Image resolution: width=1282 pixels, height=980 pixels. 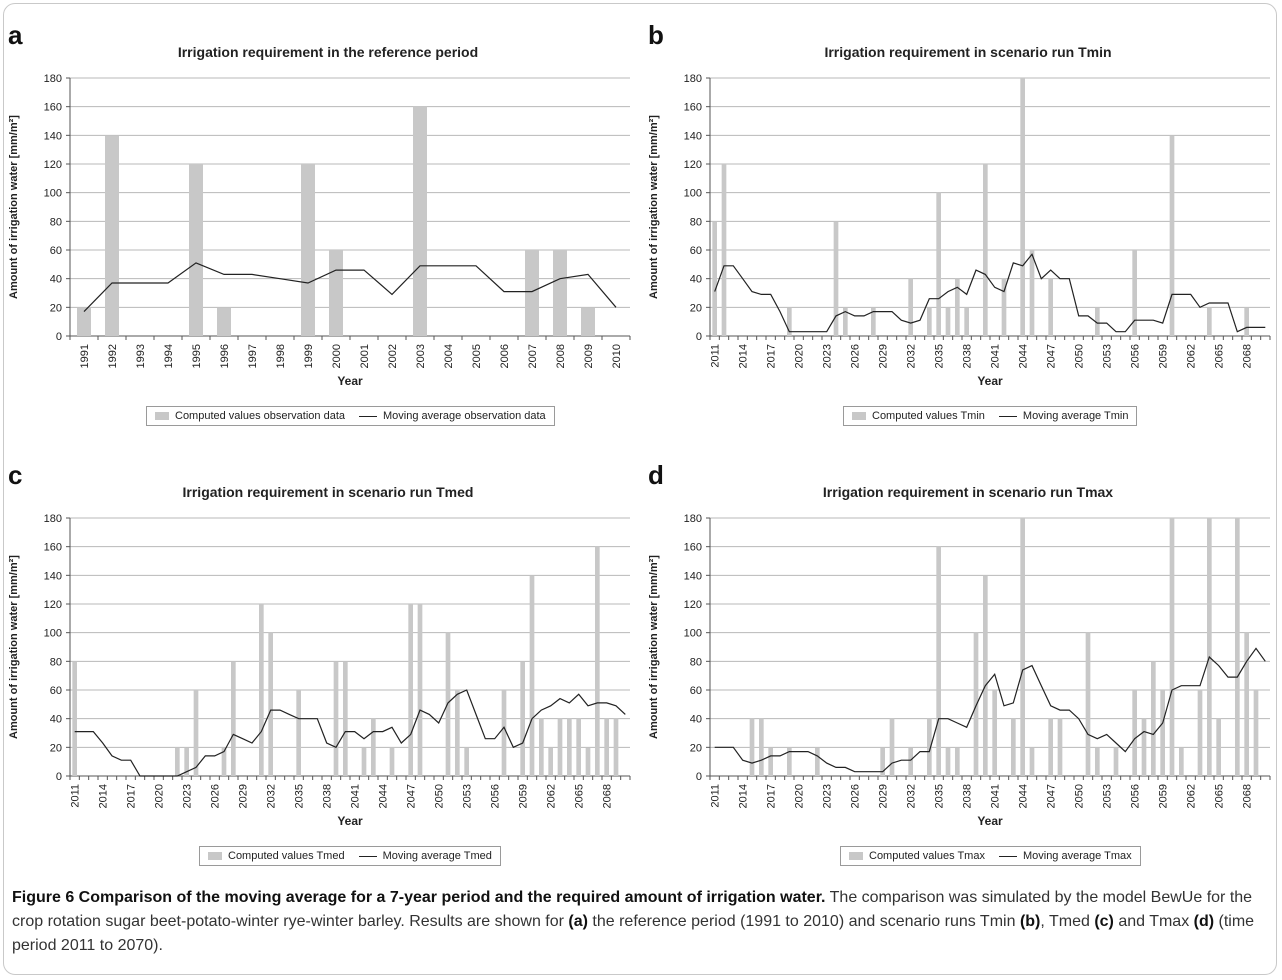 What do you see at coordinates (1108, 356) in the screenshot?
I see `x-tick-label: 2053` at bounding box center [1108, 356].